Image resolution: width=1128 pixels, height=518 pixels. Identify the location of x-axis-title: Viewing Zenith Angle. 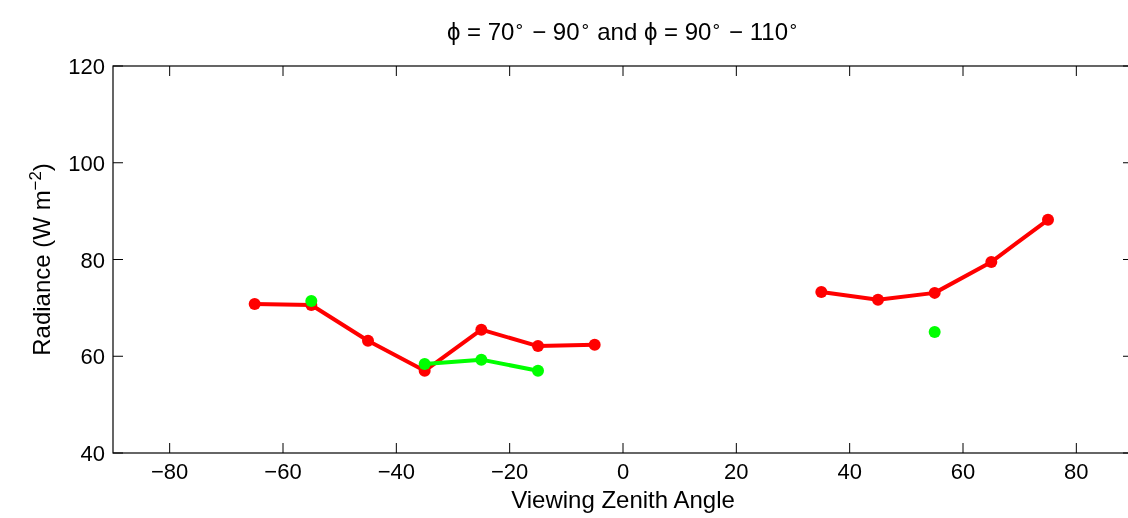
(623, 499).